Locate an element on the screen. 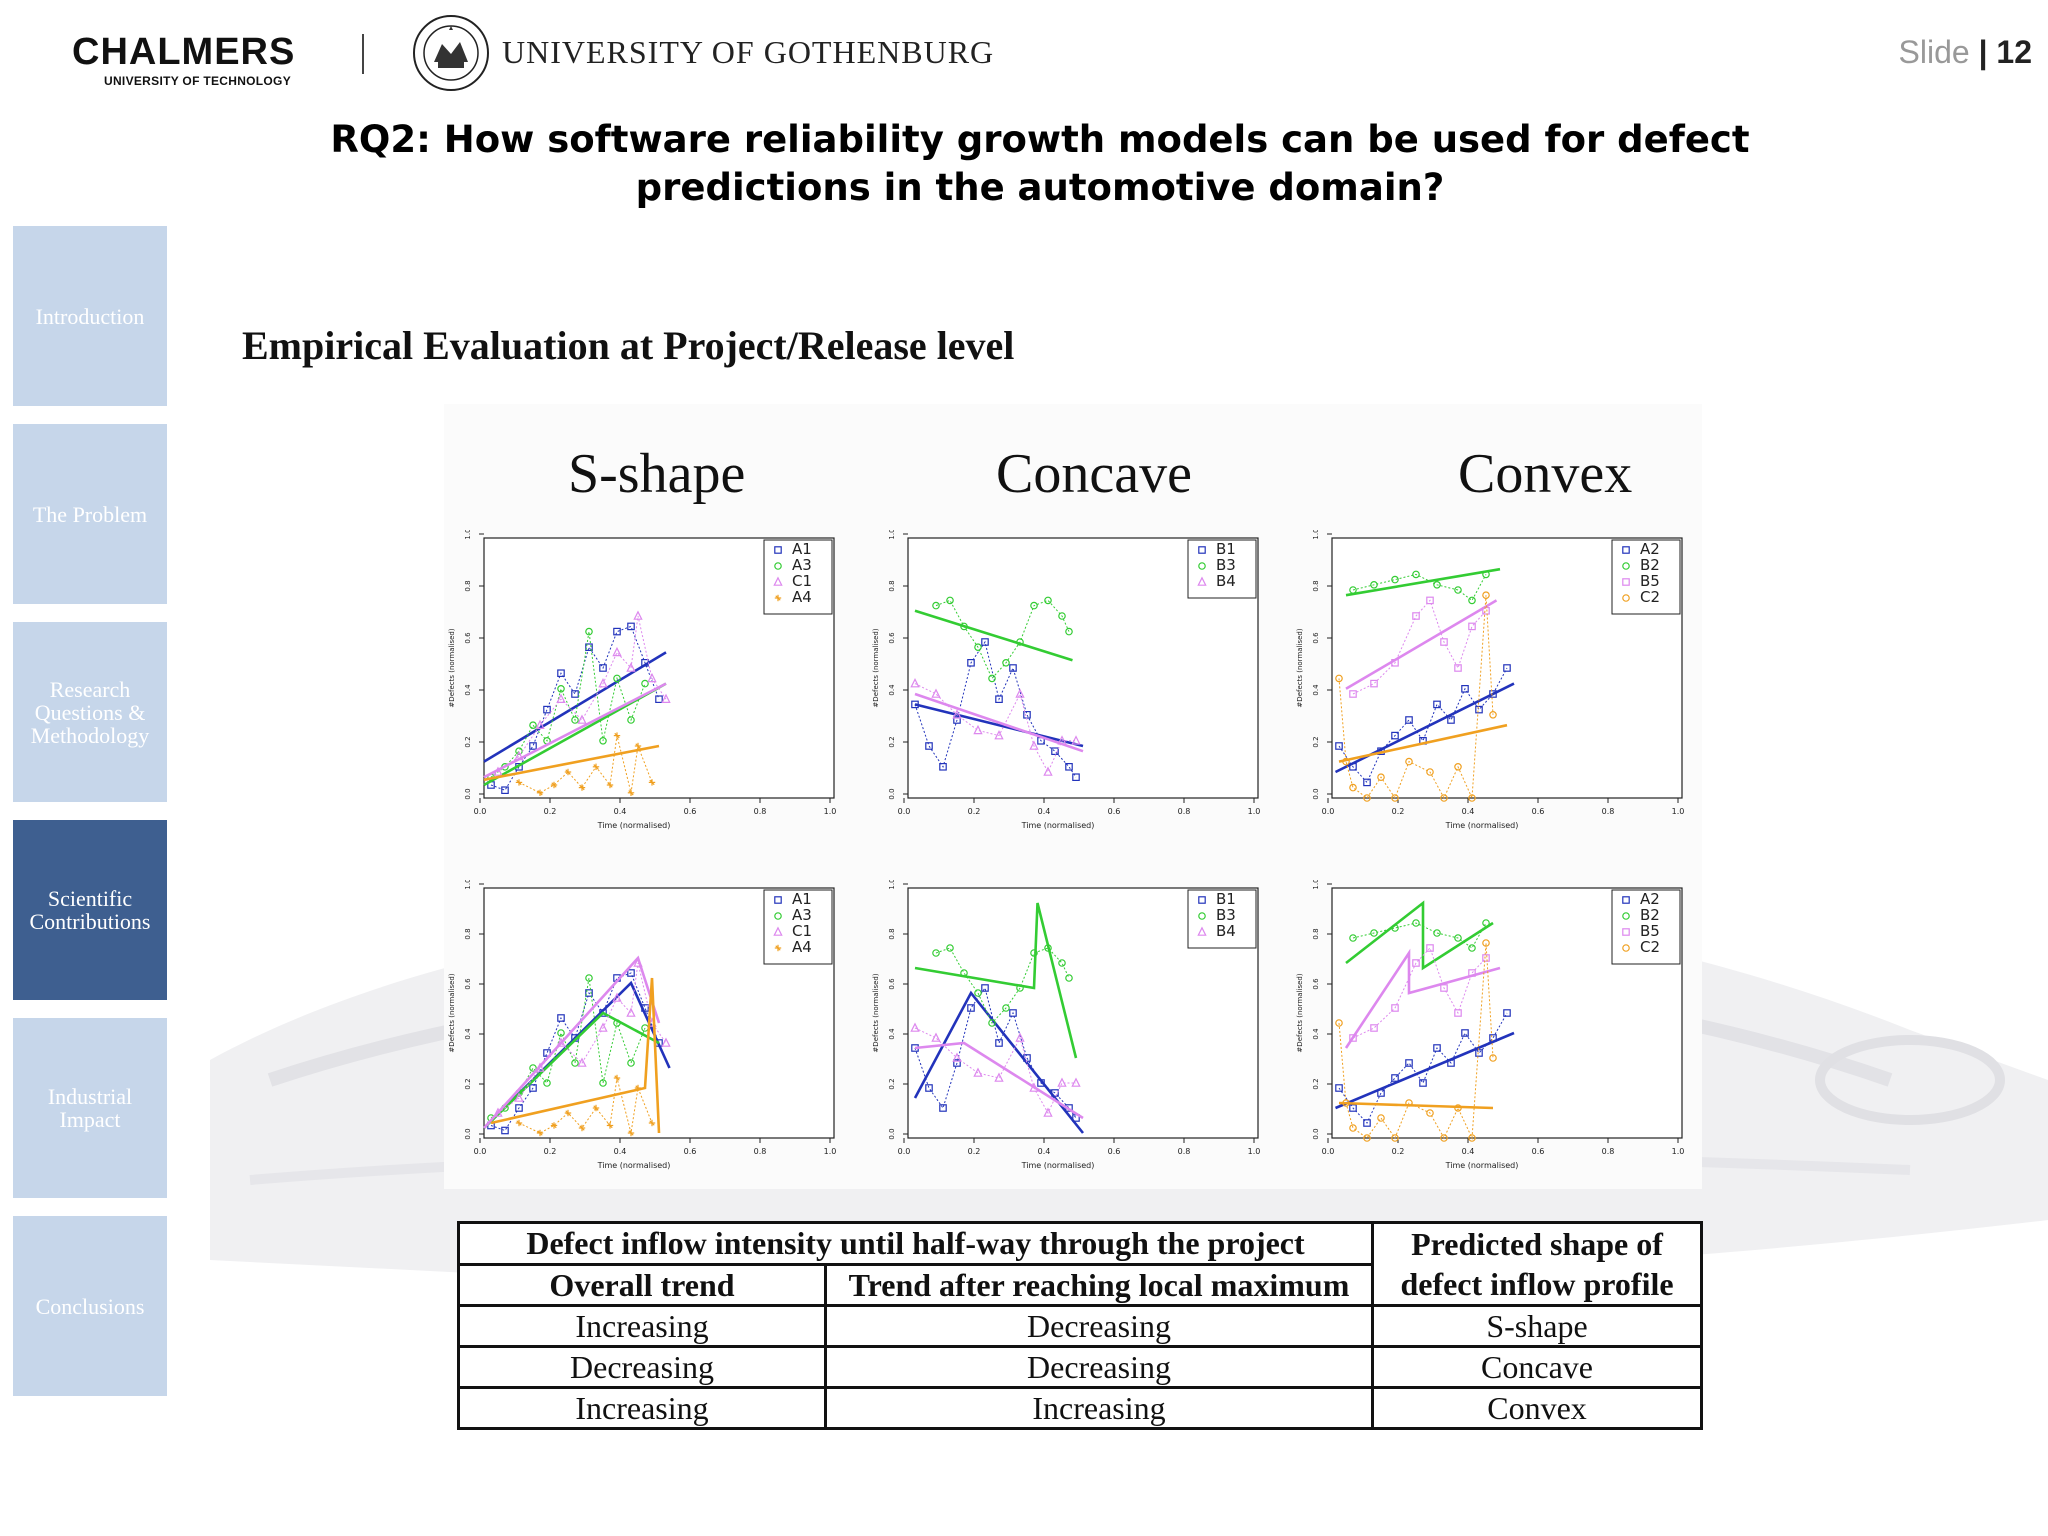 The width and height of the screenshot is (2048, 1536). series-A4 is located at coordinates (571, 764).